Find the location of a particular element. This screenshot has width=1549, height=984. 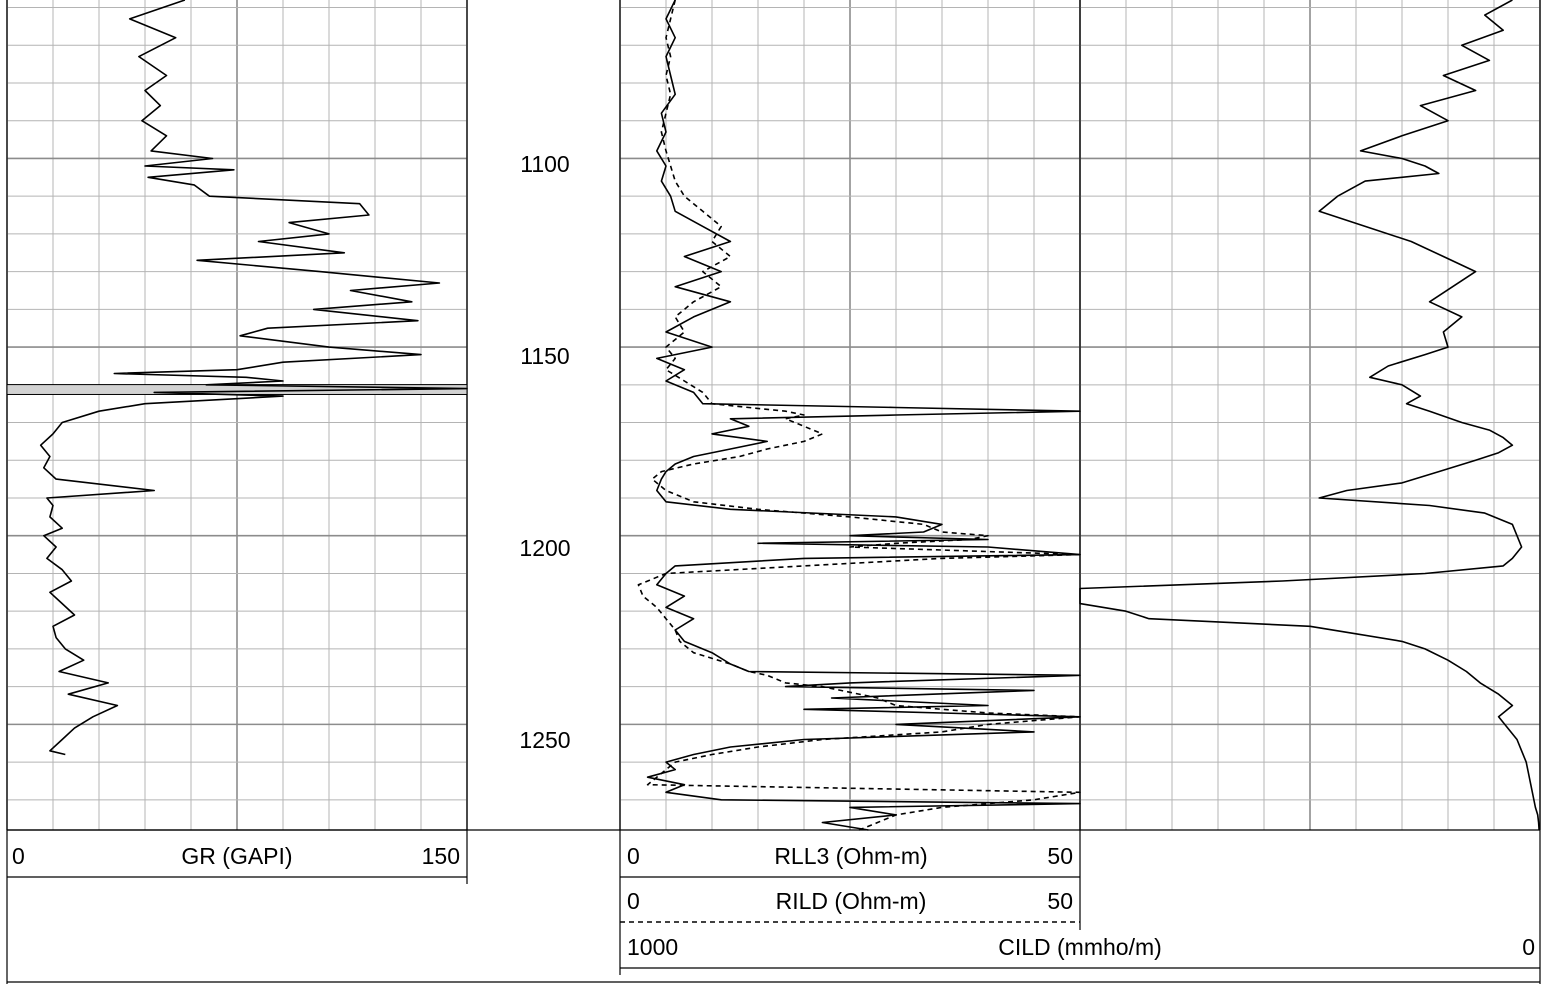

rild-scale-min: 0 is located at coordinates (633, 901).